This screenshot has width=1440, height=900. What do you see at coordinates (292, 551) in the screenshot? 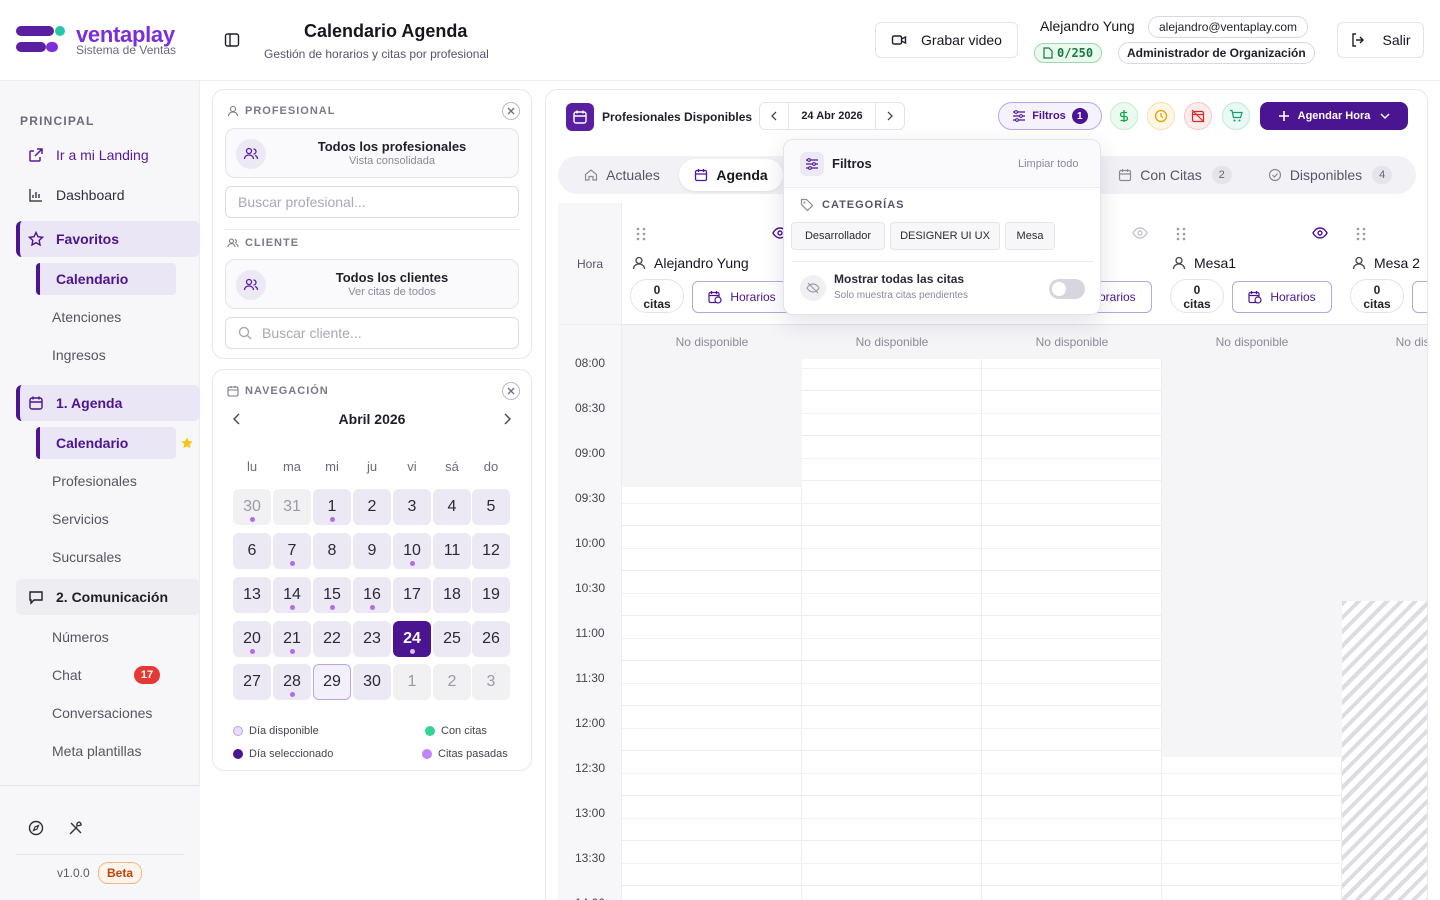
I see `calendar-day: 7` at bounding box center [292, 551].